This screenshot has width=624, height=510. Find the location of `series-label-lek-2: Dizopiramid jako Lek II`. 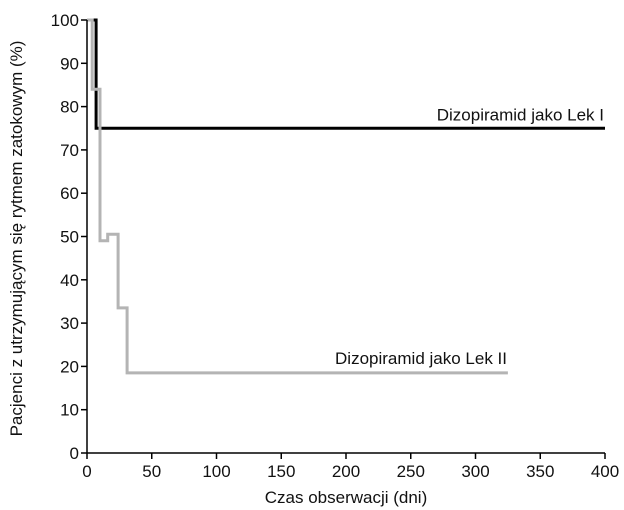

series-label-lek-2: Dizopiramid jako Lek II is located at coordinates (421, 358).